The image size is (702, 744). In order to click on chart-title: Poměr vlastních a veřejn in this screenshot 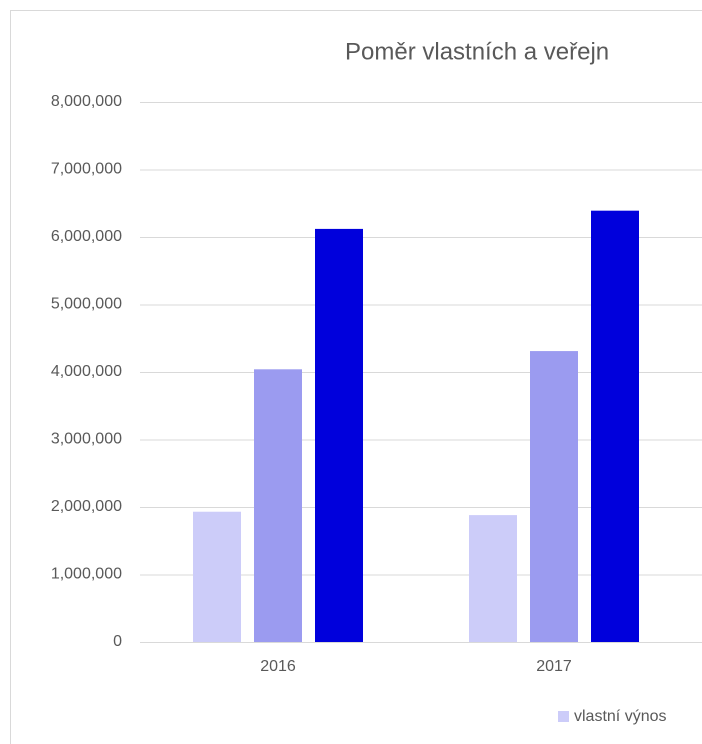, I will do `click(477, 51)`.